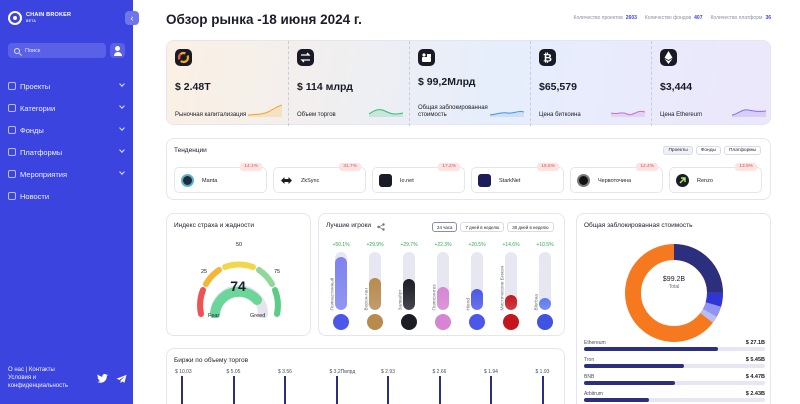 The height and width of the screenshot is (404, 800). Describe the element at coordinates (239, 289) in the screenshot. I see `fear-greed-gauge` at that location.